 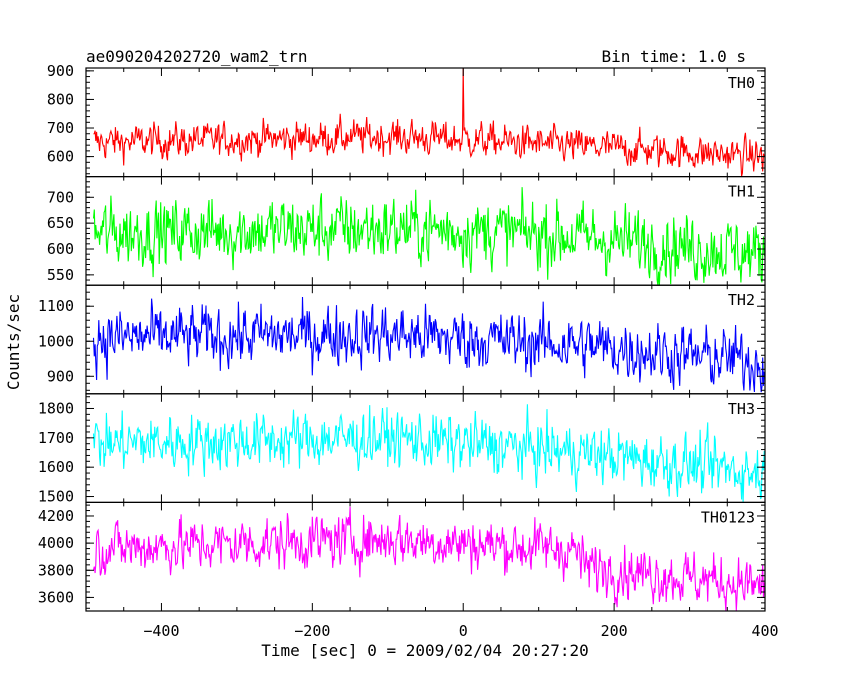 I want to click on y-tick-label: 4000, so click(x=56, y=543).